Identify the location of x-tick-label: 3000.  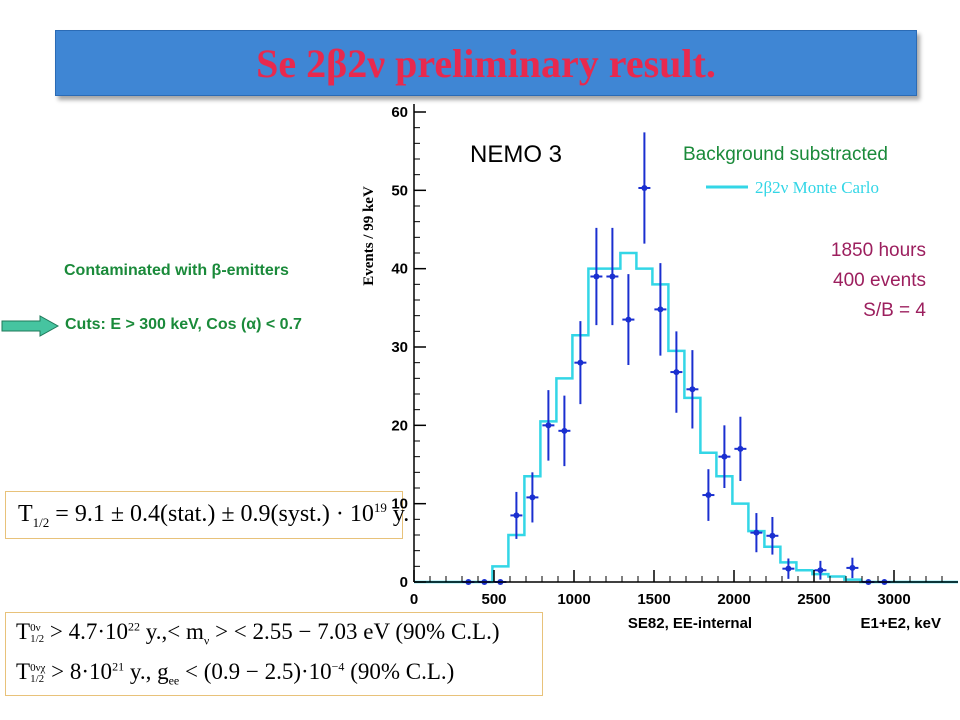
(893, 599).